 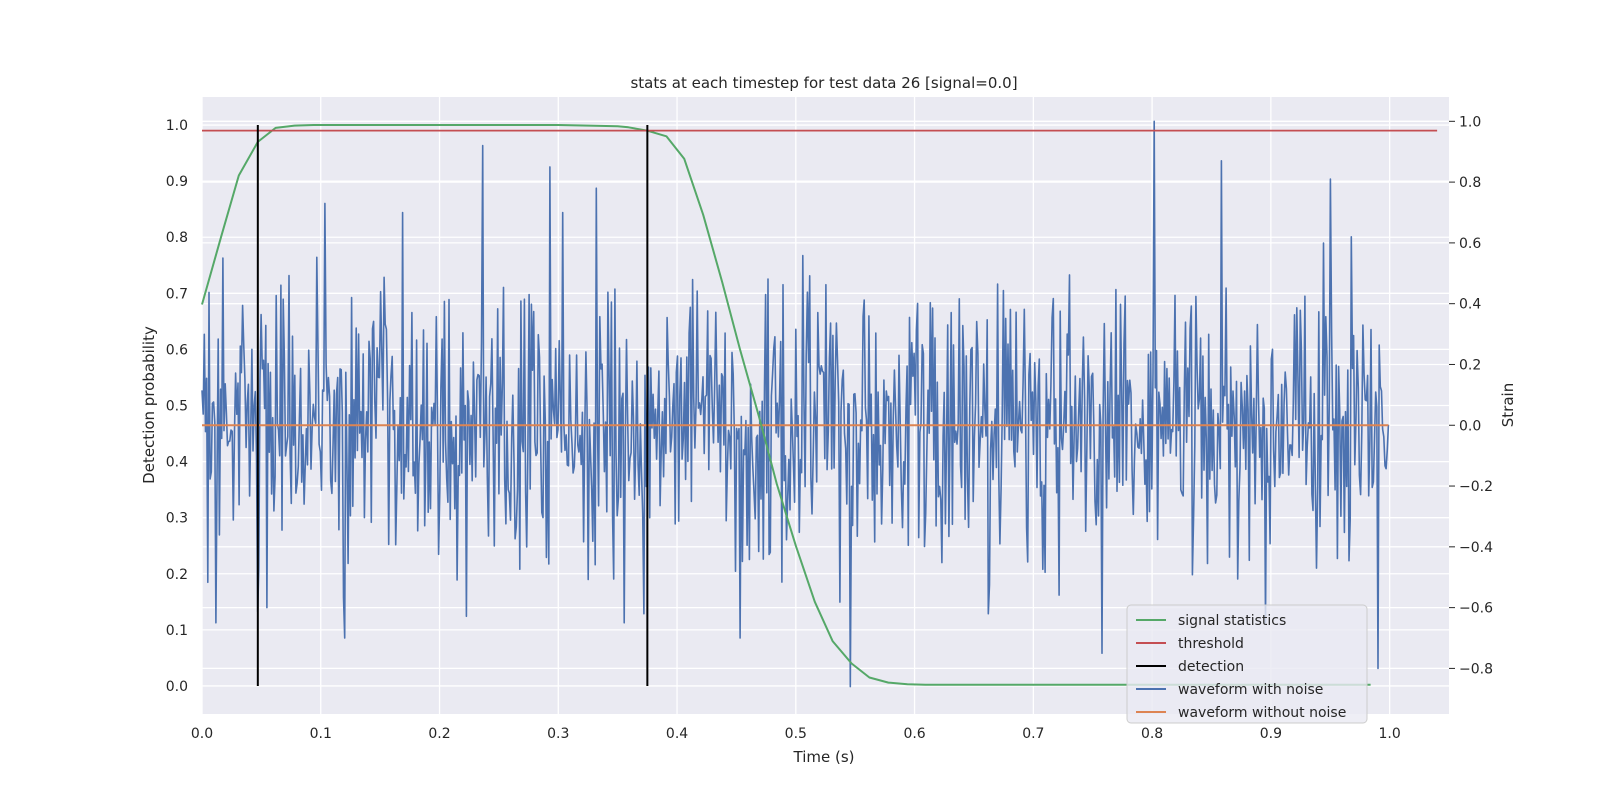 What do you see at coordinates (914, 734) in the screenshot?
I see `x-tick-label: 0.6` at bounding box center [914, 734].